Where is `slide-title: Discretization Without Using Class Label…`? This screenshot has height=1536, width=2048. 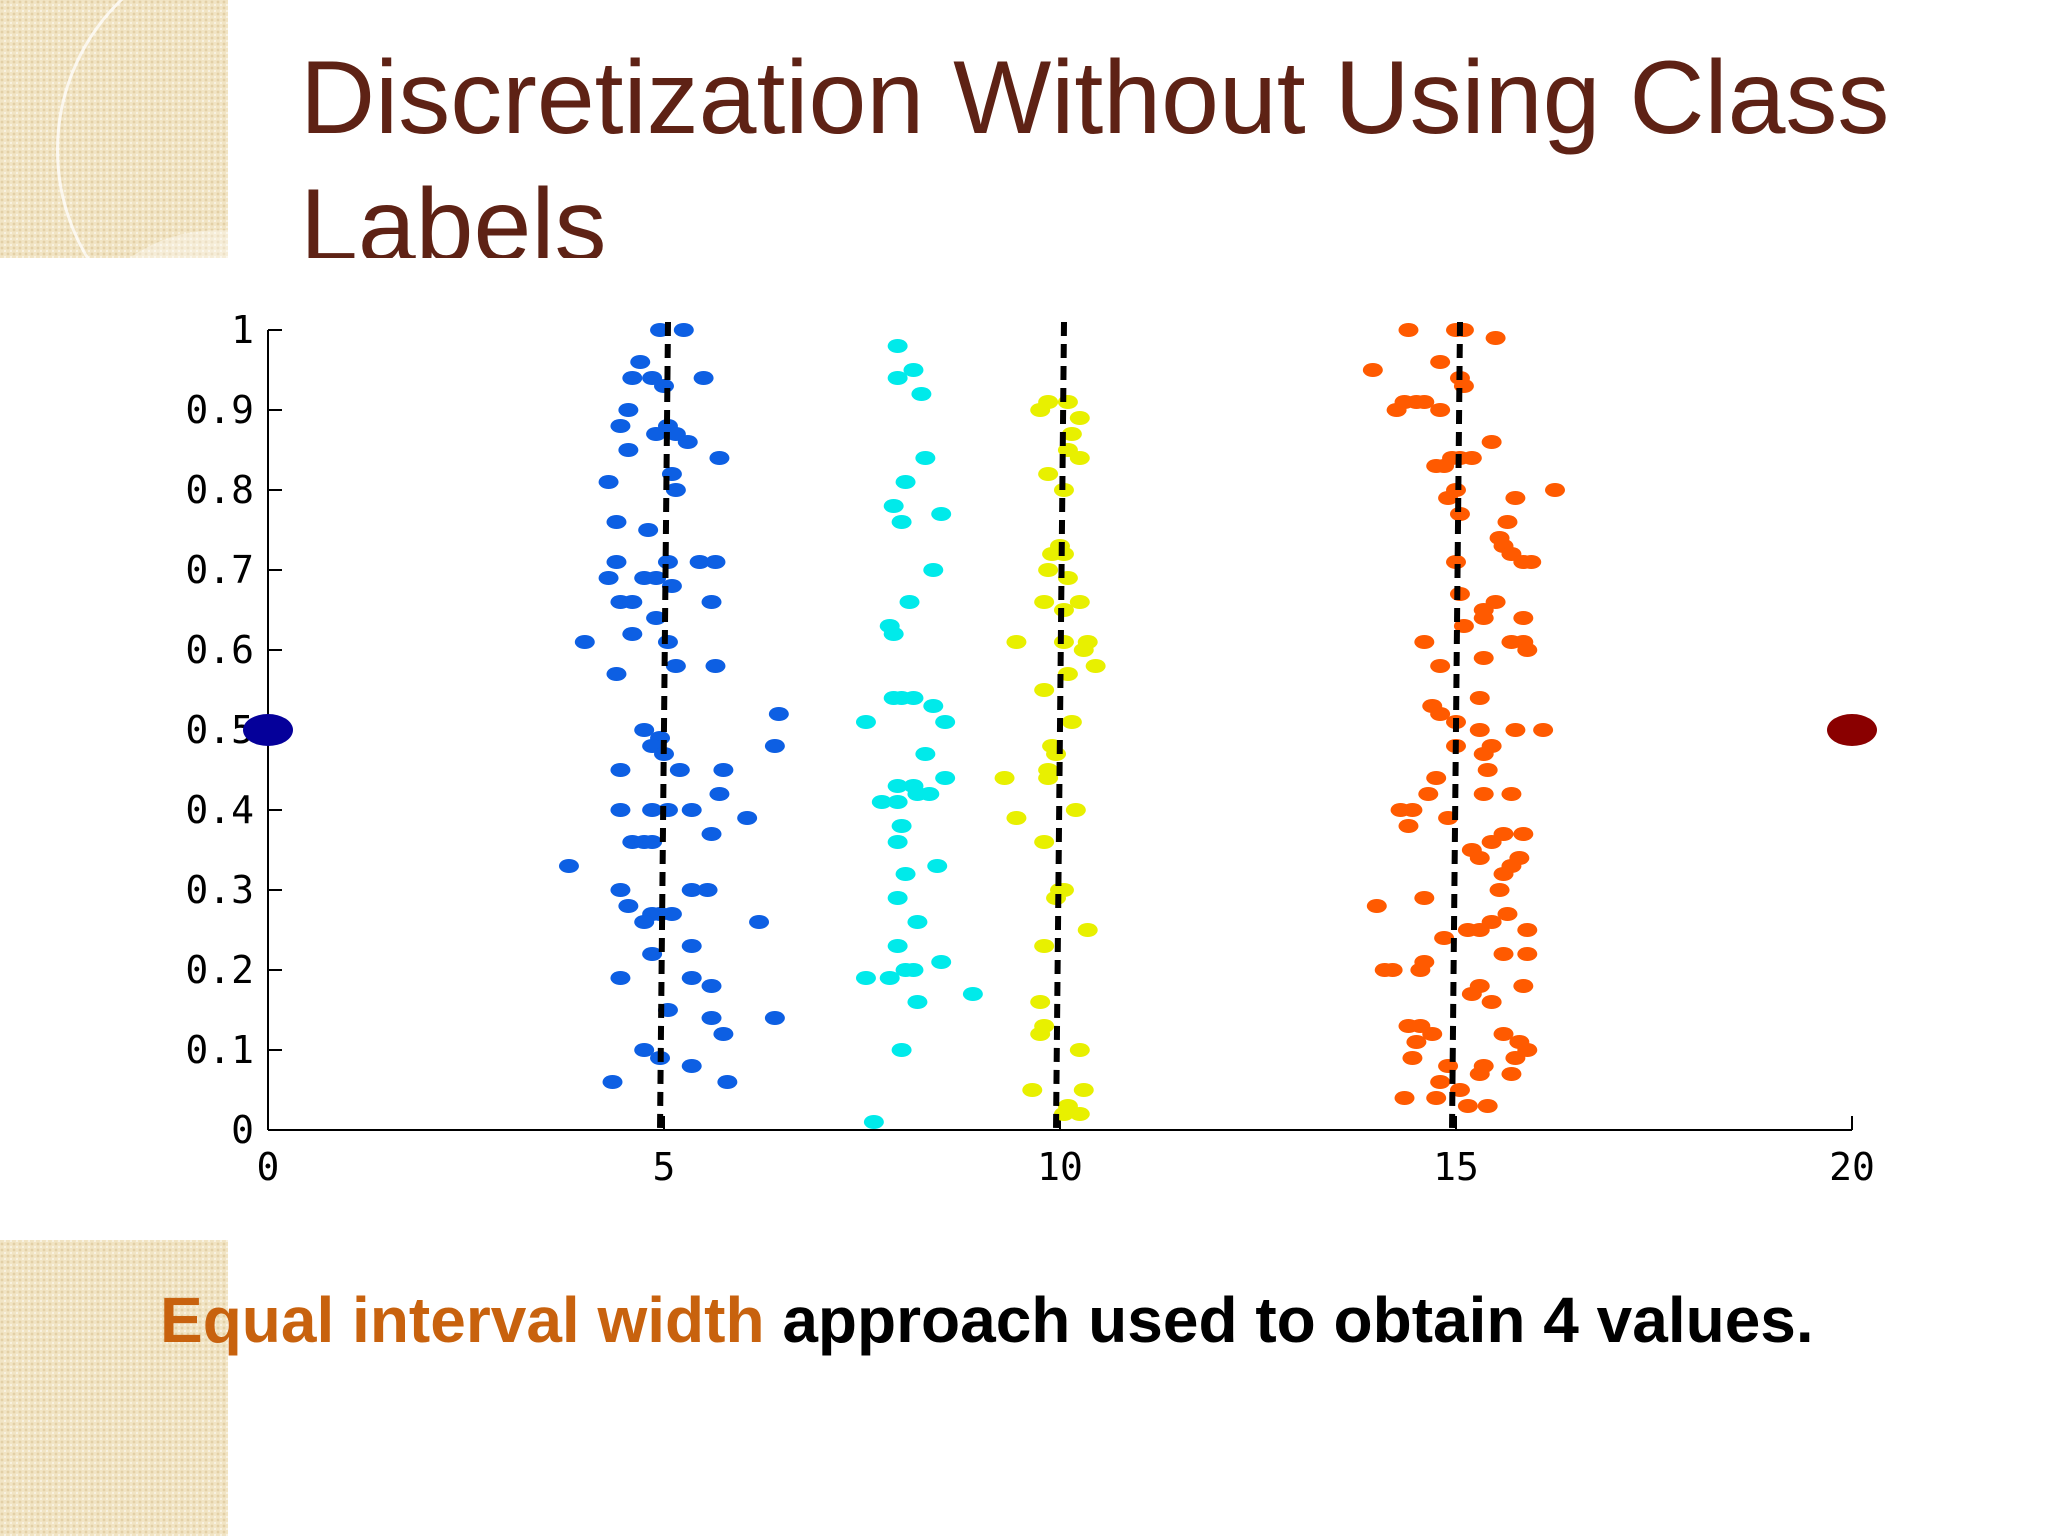
slide-title: Discretization Without Using Class Label… is located at coordinates (1095, 149).